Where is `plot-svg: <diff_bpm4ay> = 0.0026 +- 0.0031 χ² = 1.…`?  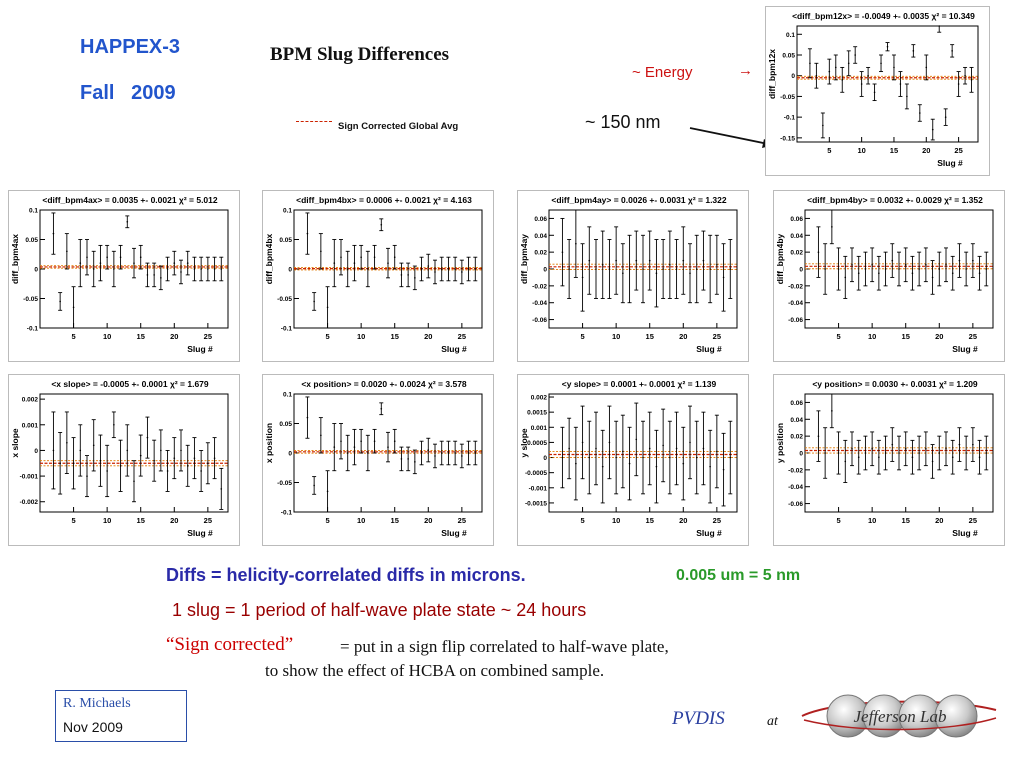 plot-svg: <diff_bpm4ay> = 0.0026 +- 0.0031 χ² = 1.… is located at coordinates (633, 276).